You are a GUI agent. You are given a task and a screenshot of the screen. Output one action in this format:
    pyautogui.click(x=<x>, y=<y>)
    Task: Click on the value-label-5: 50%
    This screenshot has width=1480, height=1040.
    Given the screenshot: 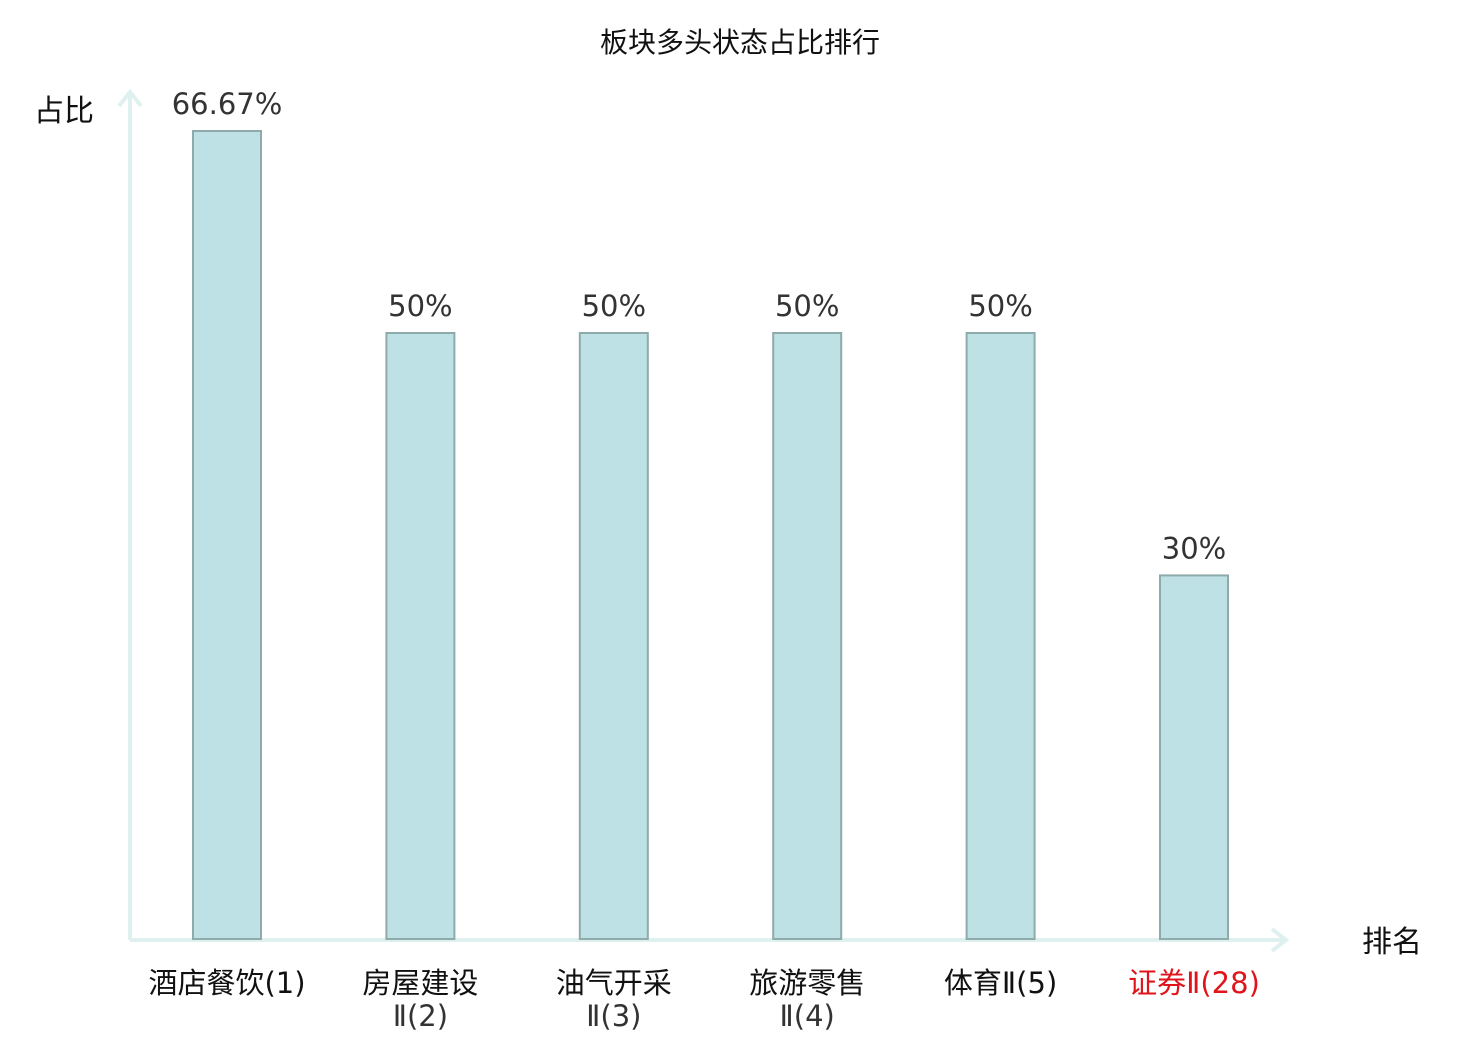 What is the action you would take?
    pyautogui.click(x=1000, y=306)
    